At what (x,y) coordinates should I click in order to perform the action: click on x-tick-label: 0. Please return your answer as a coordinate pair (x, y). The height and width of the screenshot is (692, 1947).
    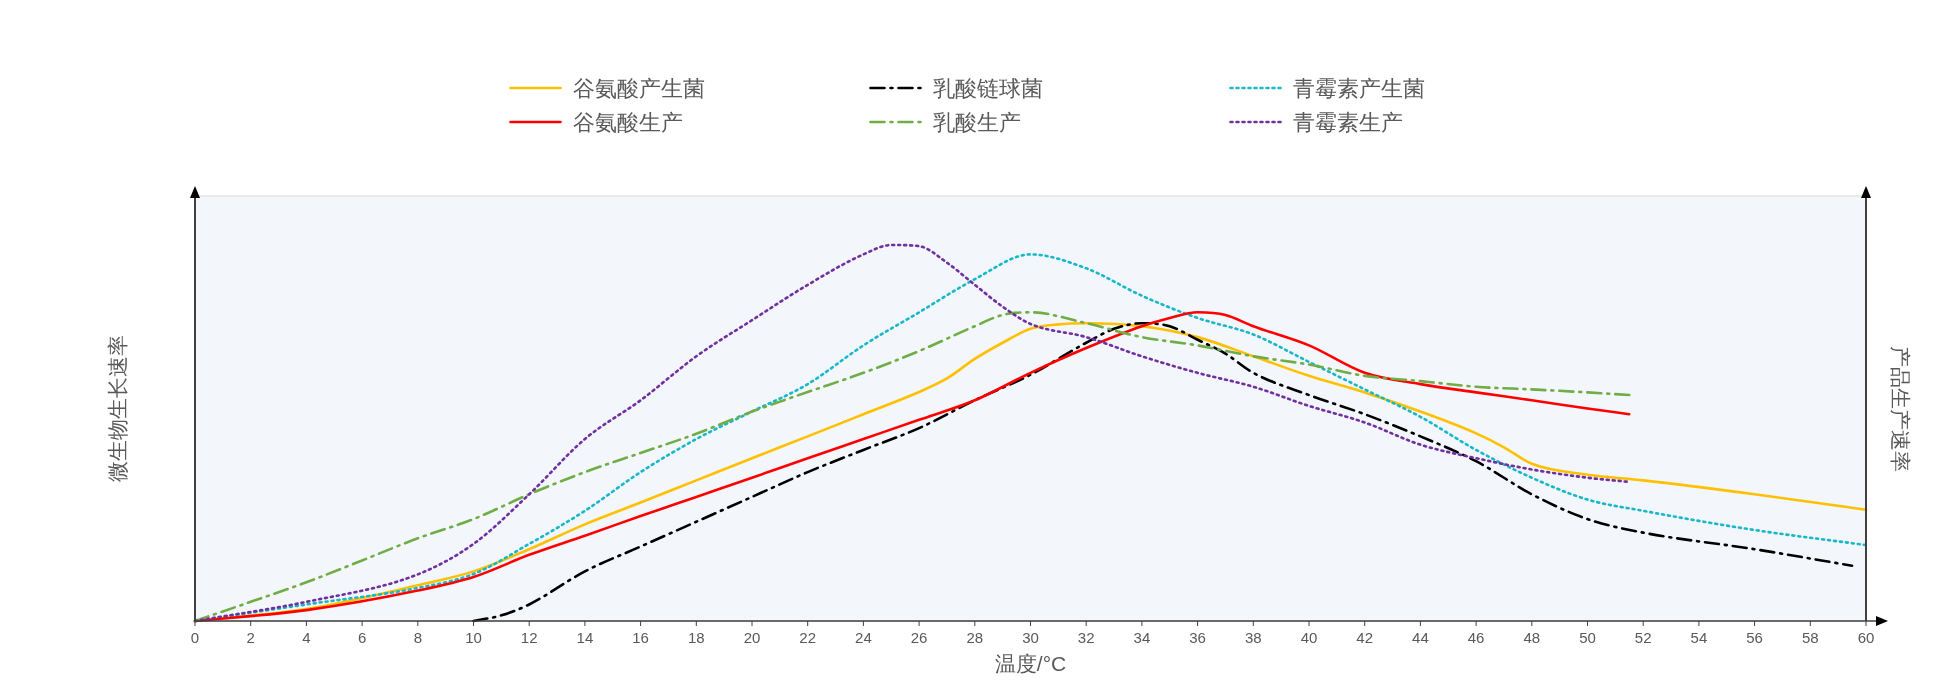
    Looking at the image, I should click on (195, 637).